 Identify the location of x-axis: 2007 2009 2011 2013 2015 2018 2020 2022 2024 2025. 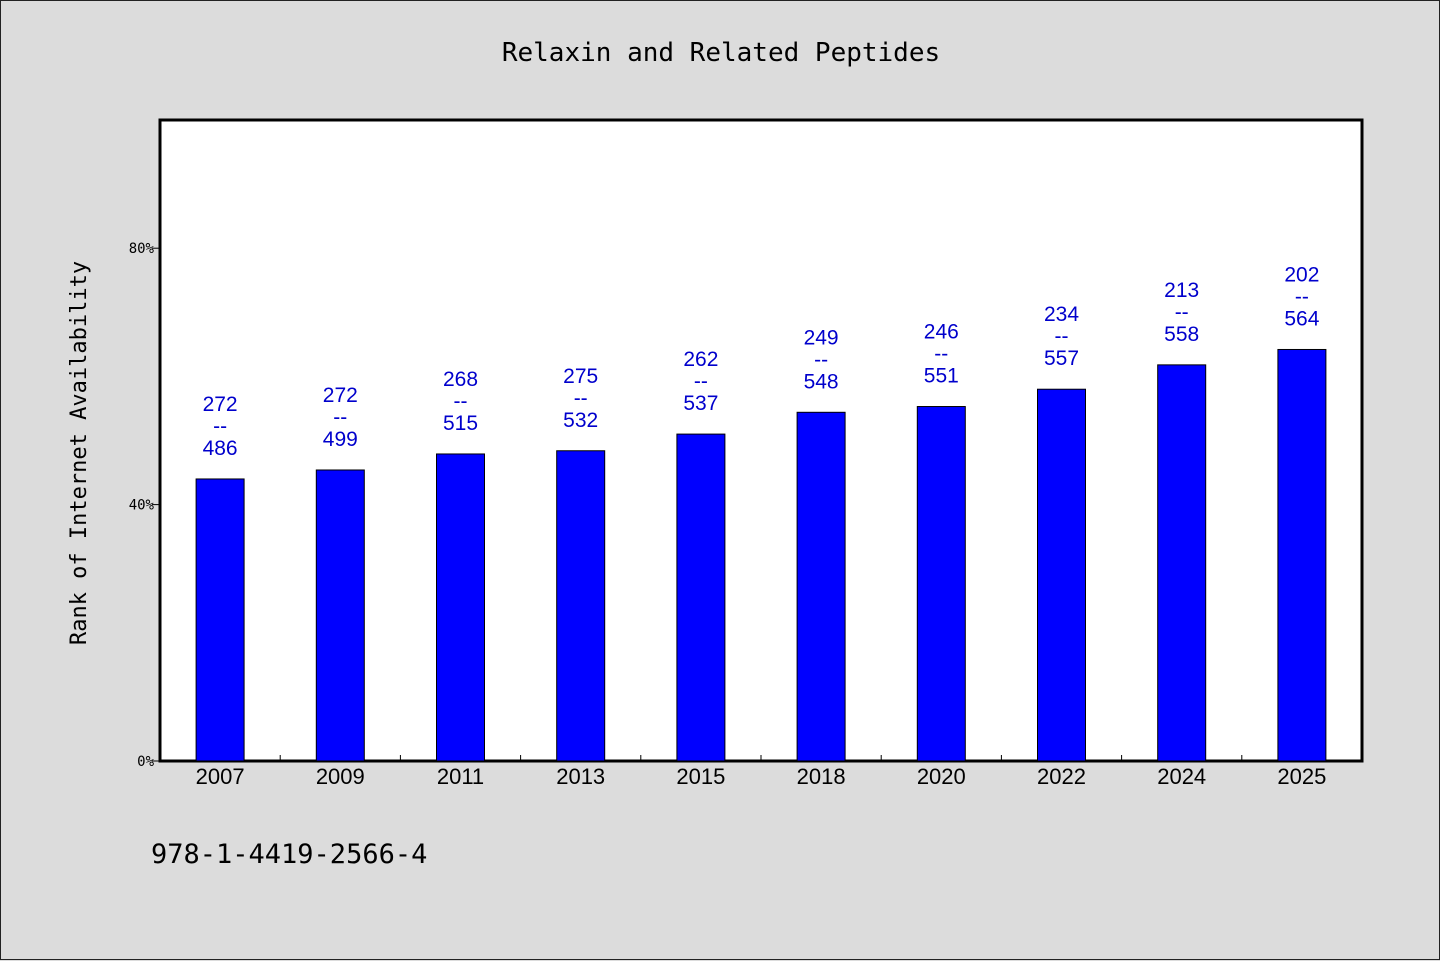
(761, 772).